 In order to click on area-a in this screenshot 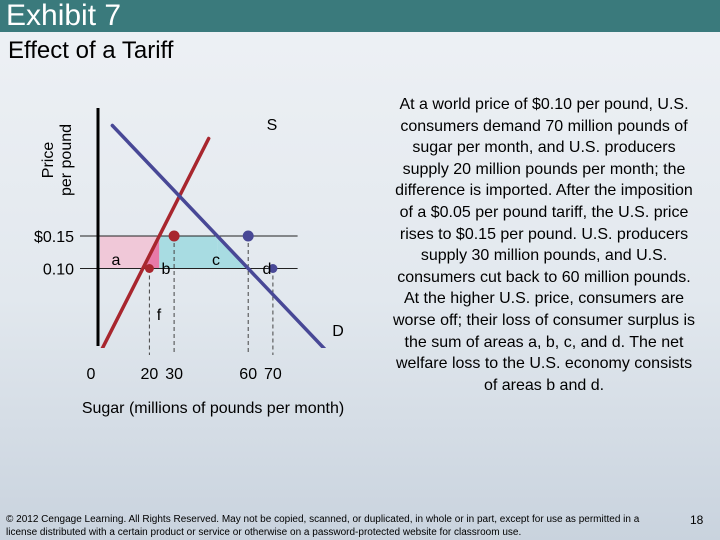, I will do `click(130, 252)`.